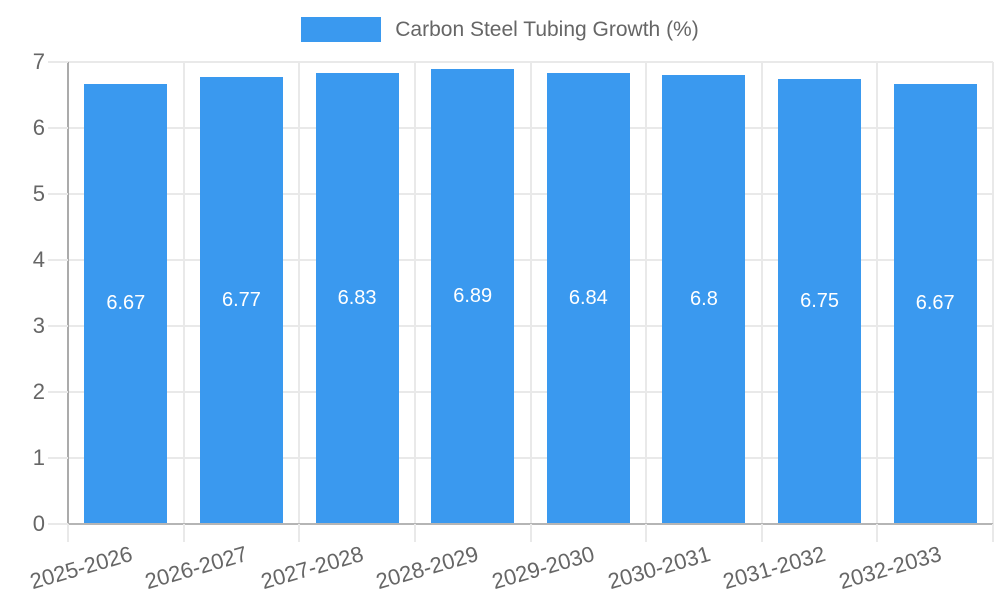 This screenshot has width=1000, height=600. I want to click on bar: 6.75, so click(820, 301).